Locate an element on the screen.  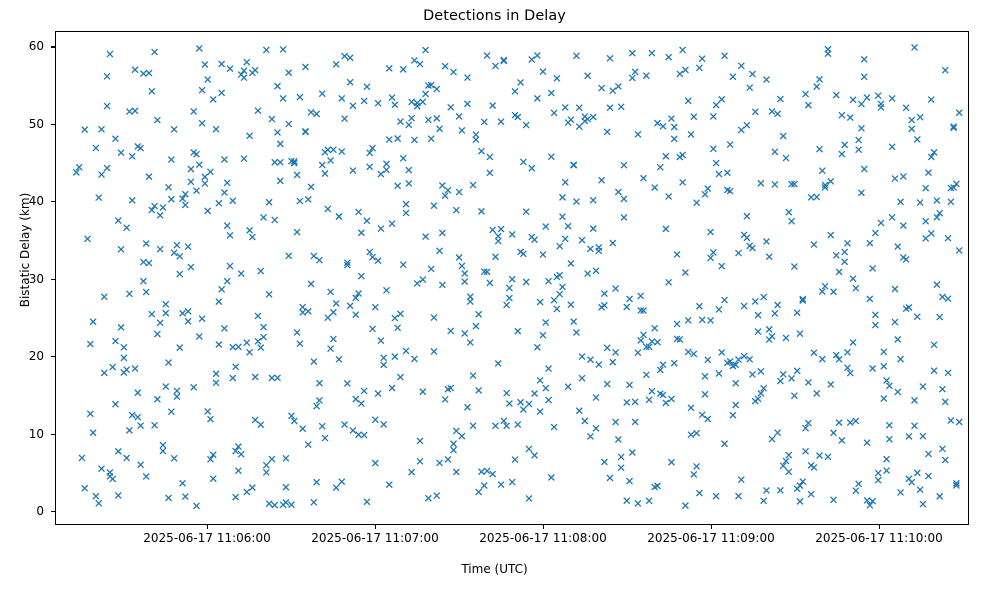
y-tick-mark is located at coordinates (53, 202).